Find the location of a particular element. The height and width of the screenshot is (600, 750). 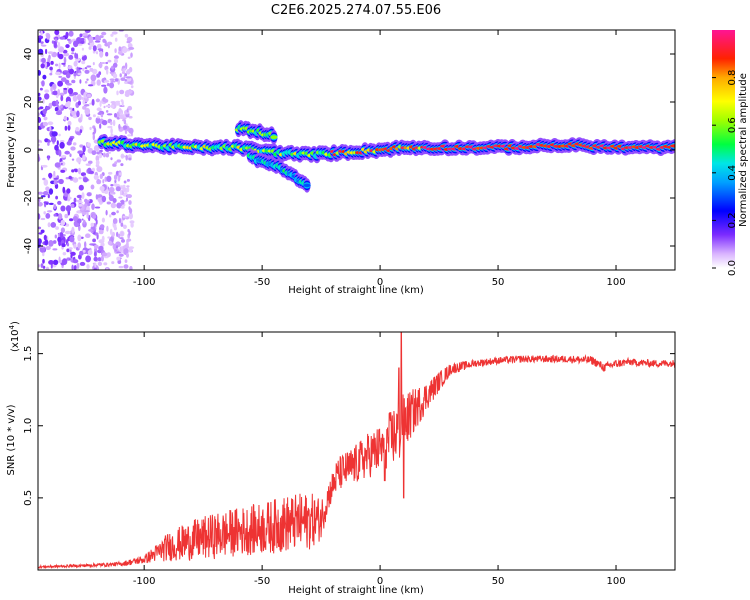

x-tick-label: 50 is located at coordinates (498, 282).